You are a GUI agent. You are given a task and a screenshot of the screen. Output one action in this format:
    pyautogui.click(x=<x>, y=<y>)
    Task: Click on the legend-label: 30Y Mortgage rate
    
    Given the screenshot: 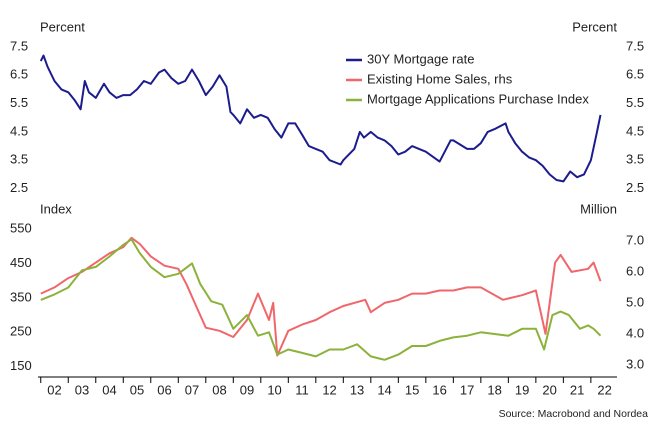 What is the action you would take?
    pyautogui.click(x=420, y=58)
    